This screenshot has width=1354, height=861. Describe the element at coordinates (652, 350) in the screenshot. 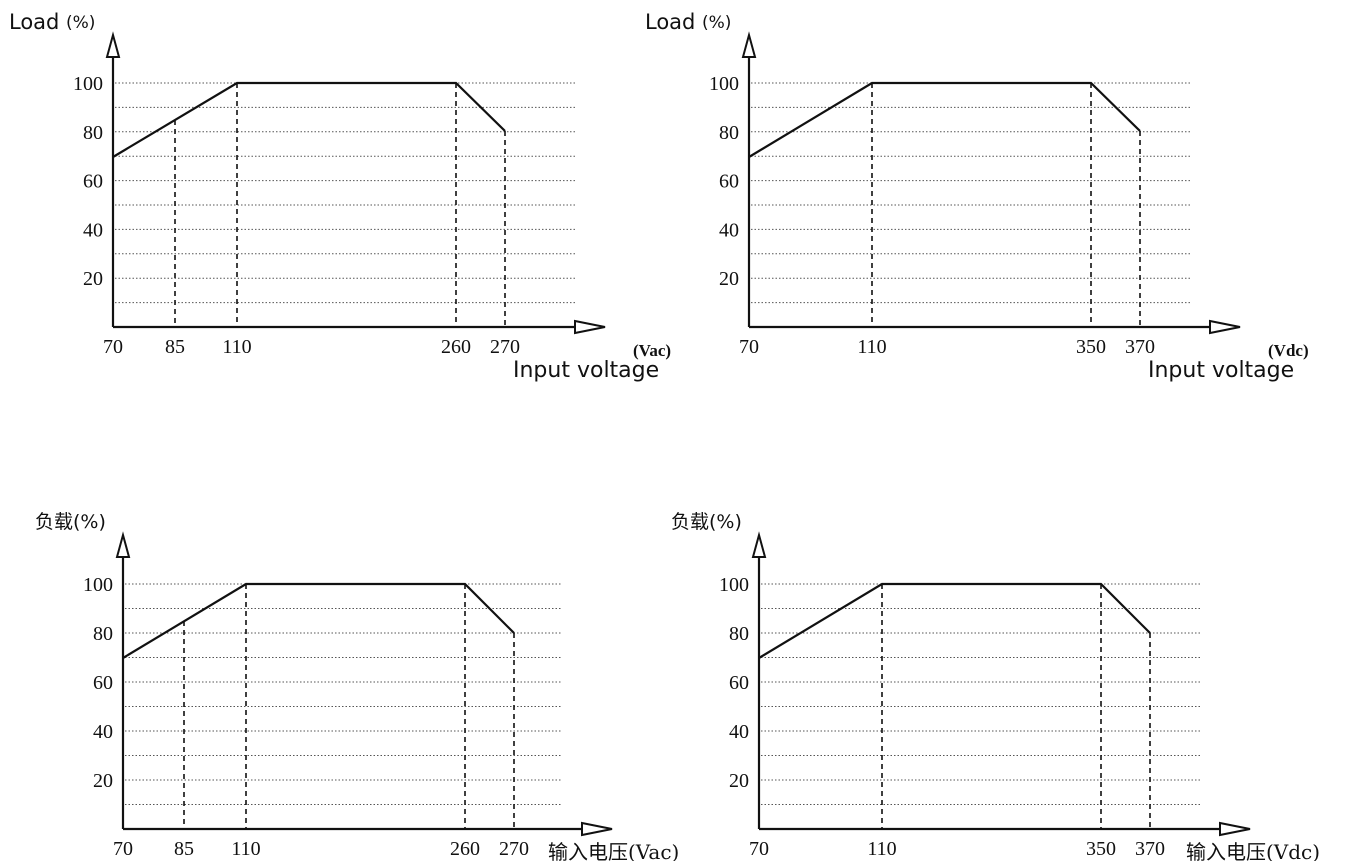

I see `x-axis-unit: (Vac)` at that location.